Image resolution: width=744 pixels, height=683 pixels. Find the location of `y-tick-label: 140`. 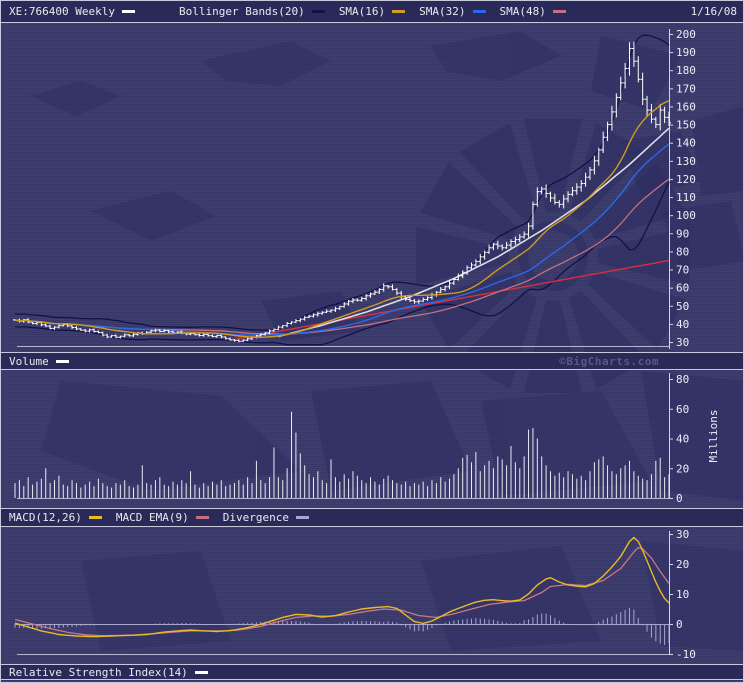

y-tick-label: 140 is located at coordinates (686, 143).